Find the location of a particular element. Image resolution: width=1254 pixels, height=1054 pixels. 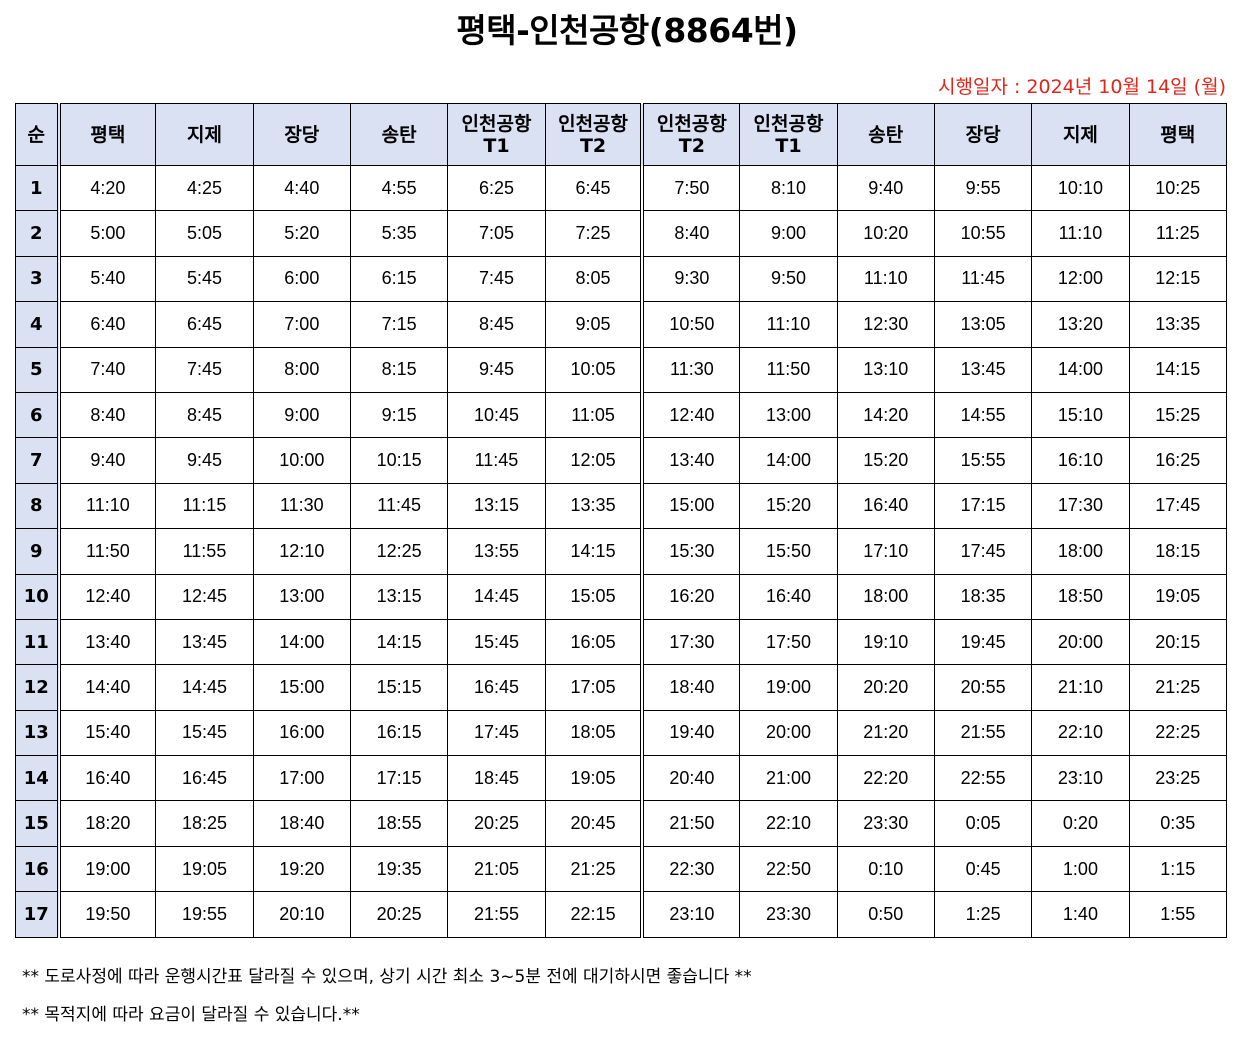

time-cell: 8:40 is located at coordinates (107, 415).